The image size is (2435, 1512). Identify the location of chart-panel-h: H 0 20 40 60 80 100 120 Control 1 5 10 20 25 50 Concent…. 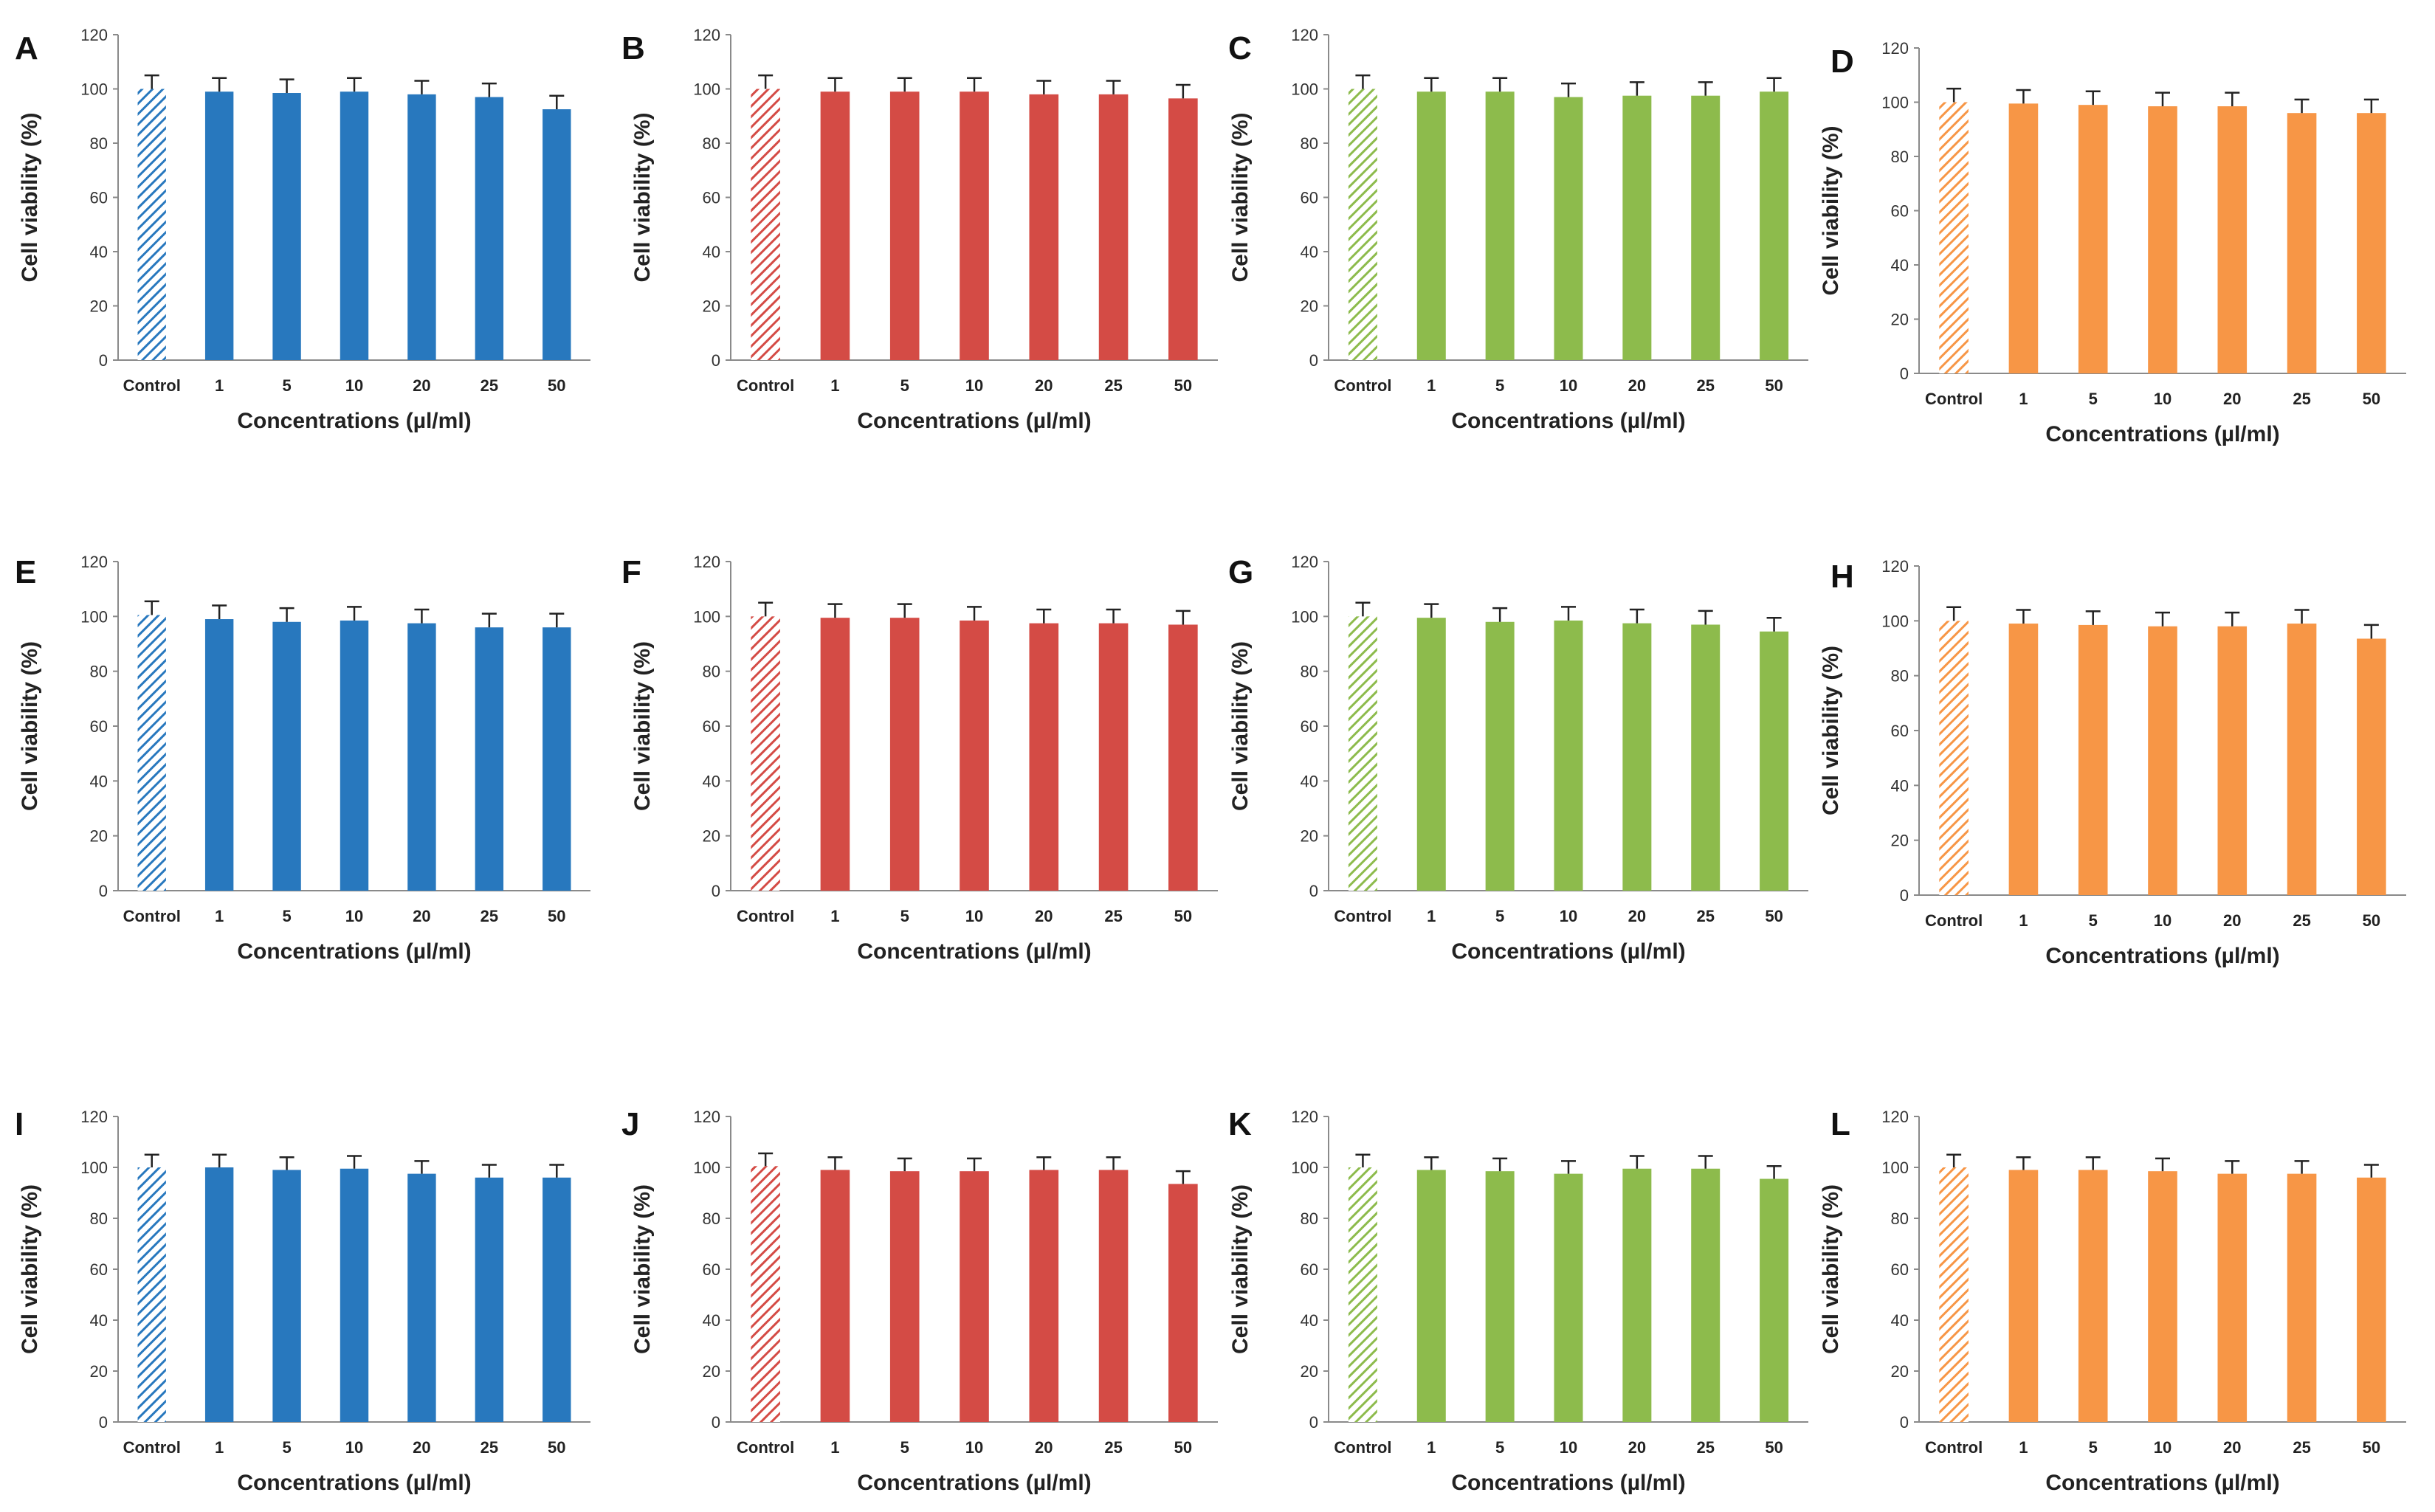
(2112, 763).